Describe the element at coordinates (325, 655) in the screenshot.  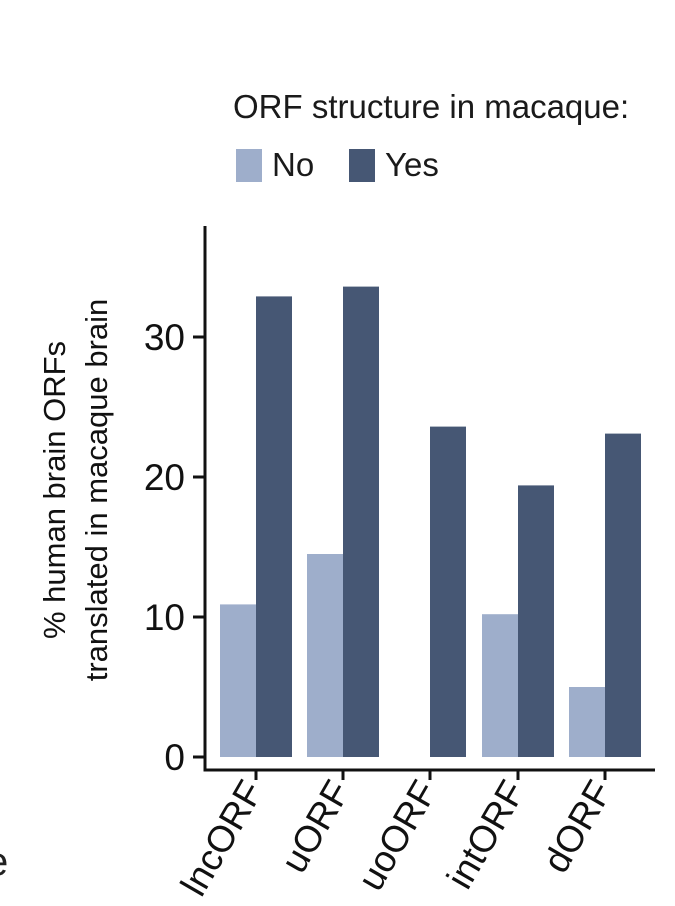
I see `bar-uorf-no` at that location.